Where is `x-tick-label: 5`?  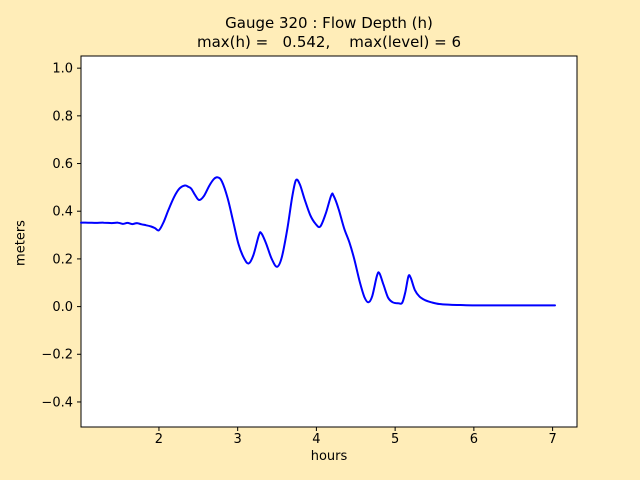 x-tick-label: 5 is located at coordinates (395, 439).